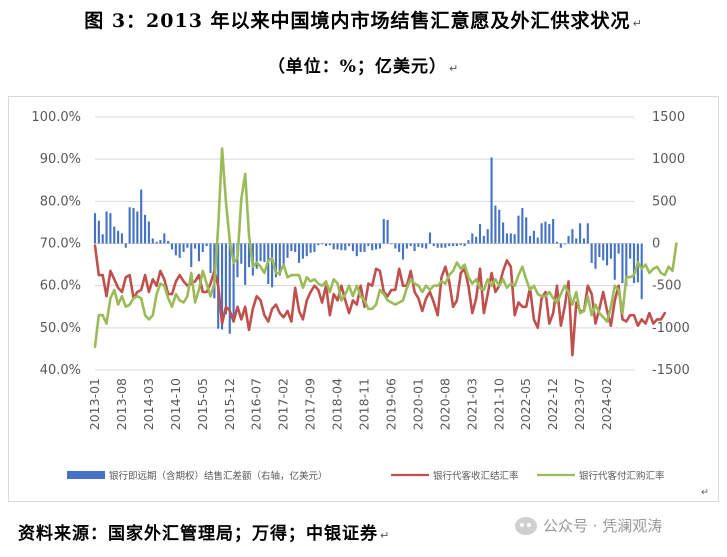 The height and width of the screenshot is (557, 727). I want to click on x-tick-label: 2015-12, so click(229, 404).